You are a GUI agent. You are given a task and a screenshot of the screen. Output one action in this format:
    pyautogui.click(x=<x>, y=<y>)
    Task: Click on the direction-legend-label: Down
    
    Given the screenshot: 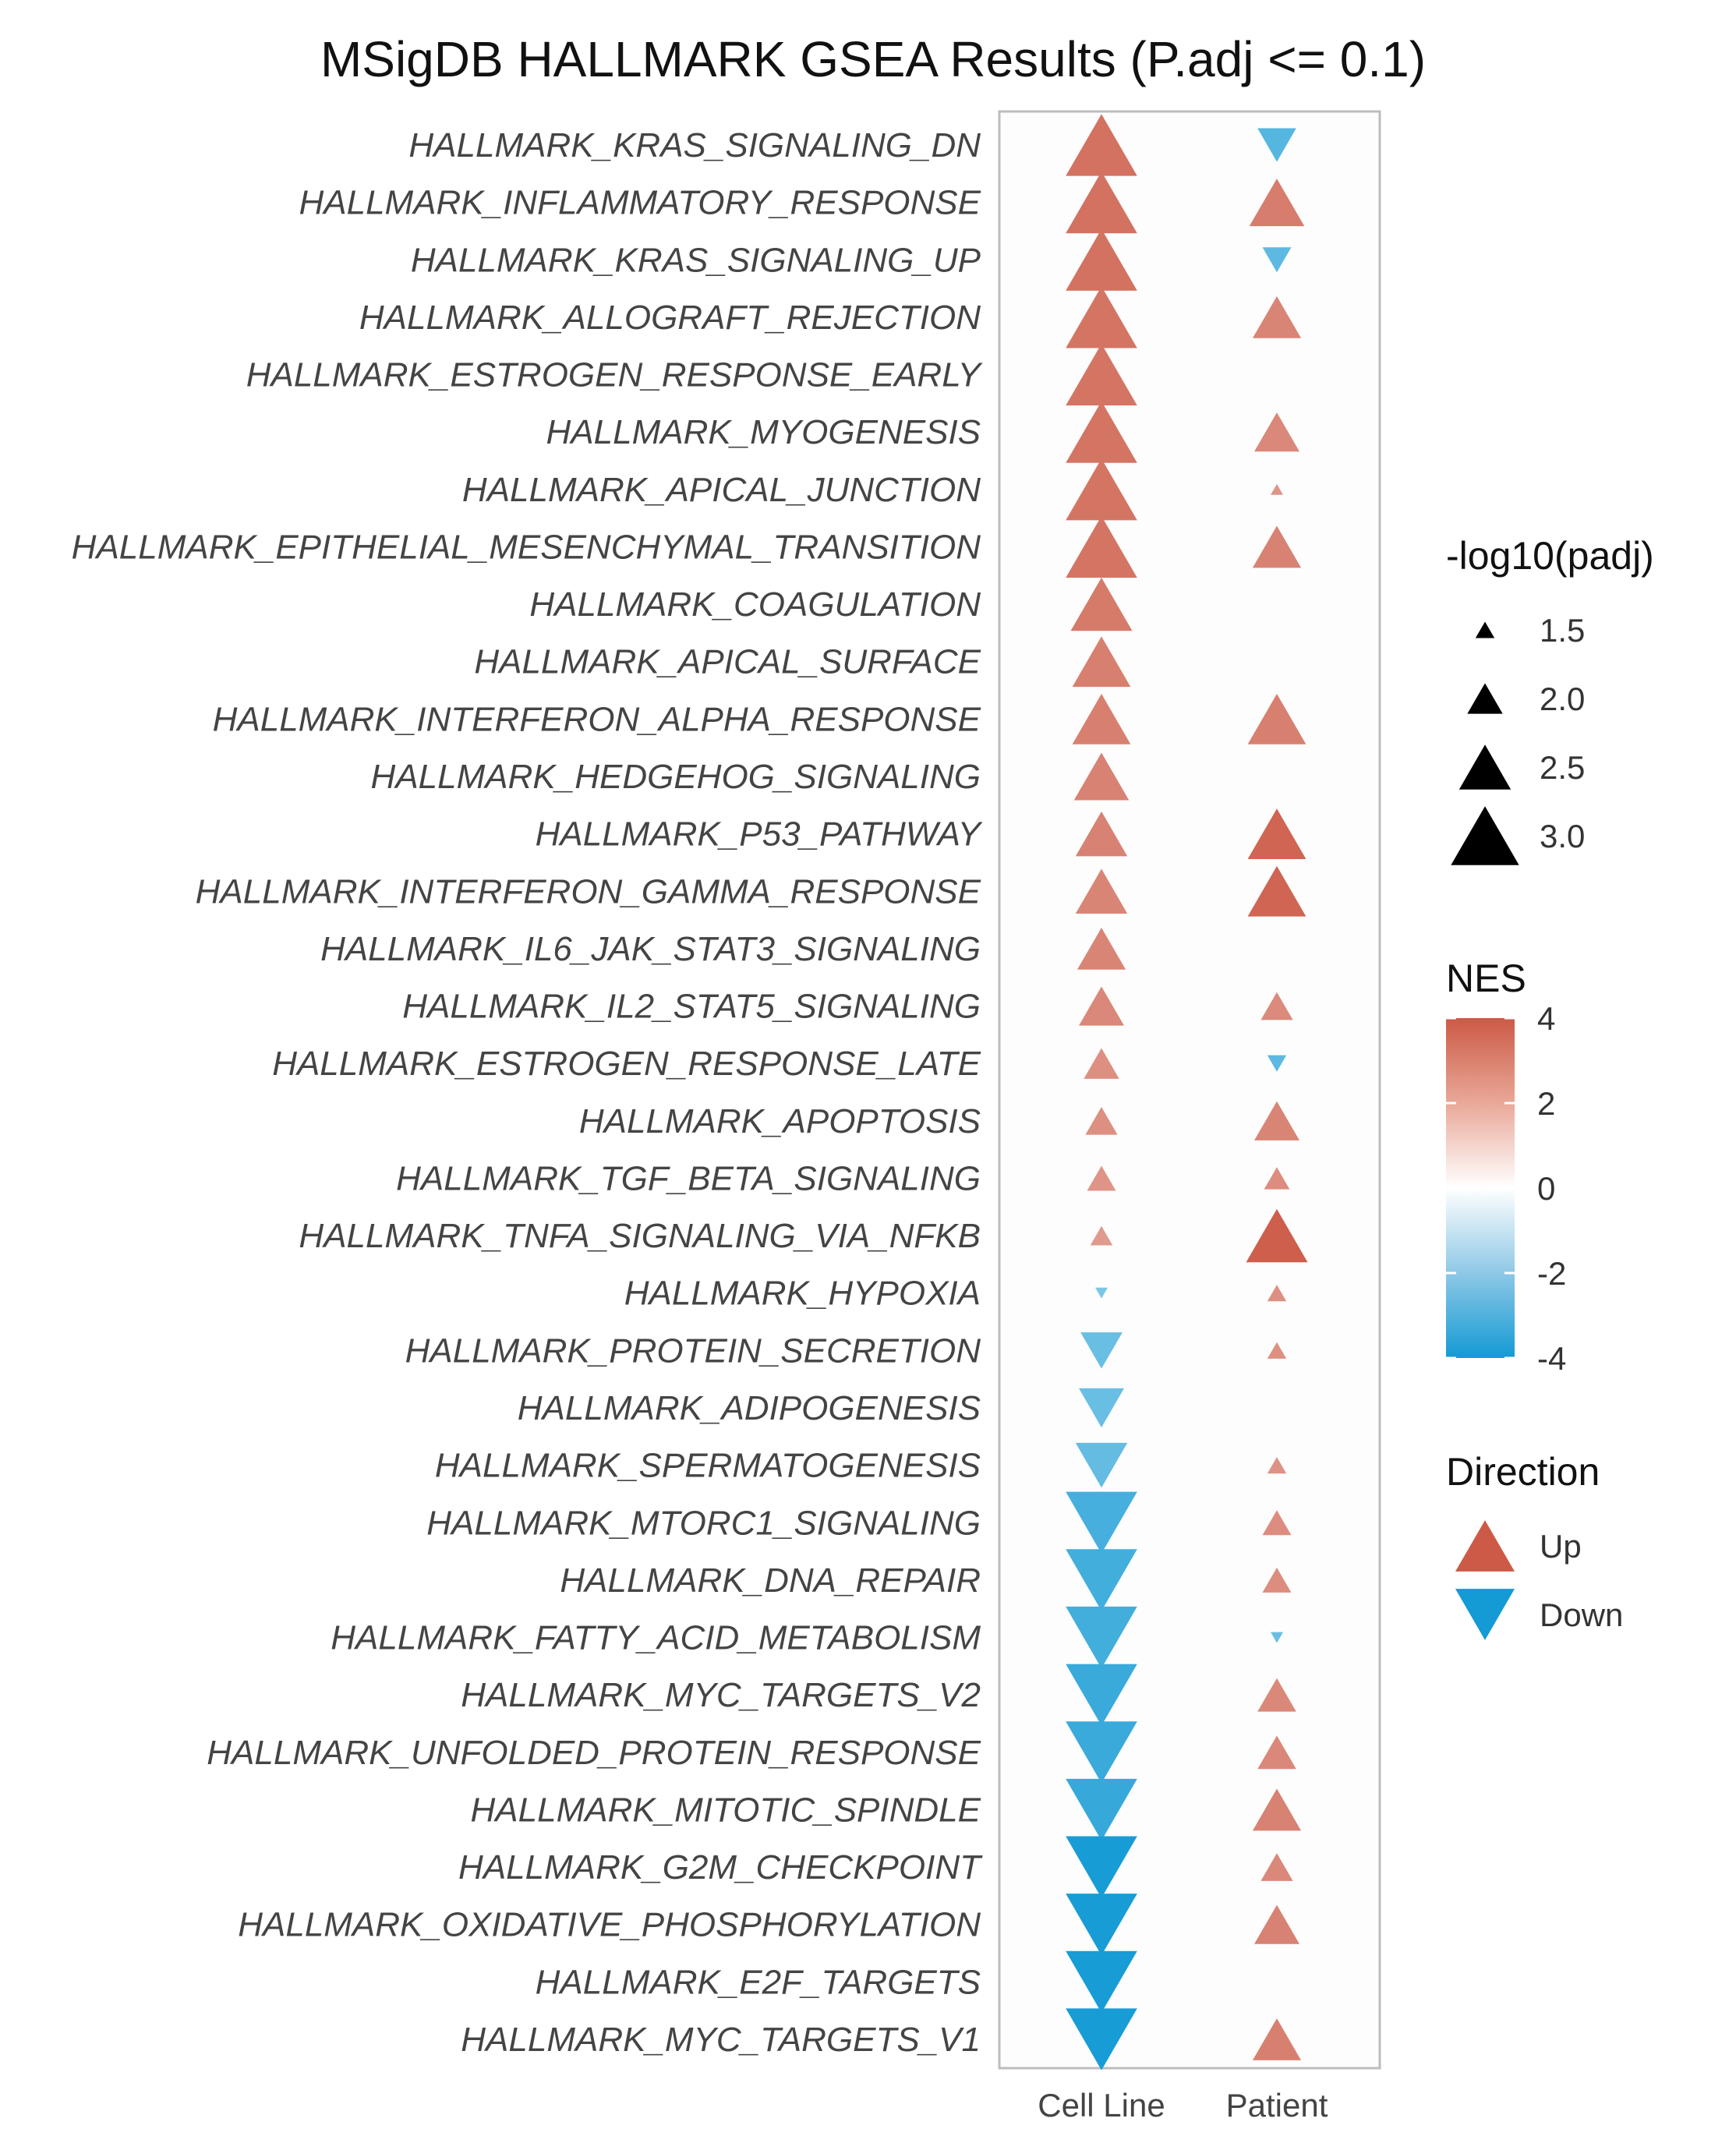 What is the action you would take?
    pyautogui.click(x=1581, y=1615)
    